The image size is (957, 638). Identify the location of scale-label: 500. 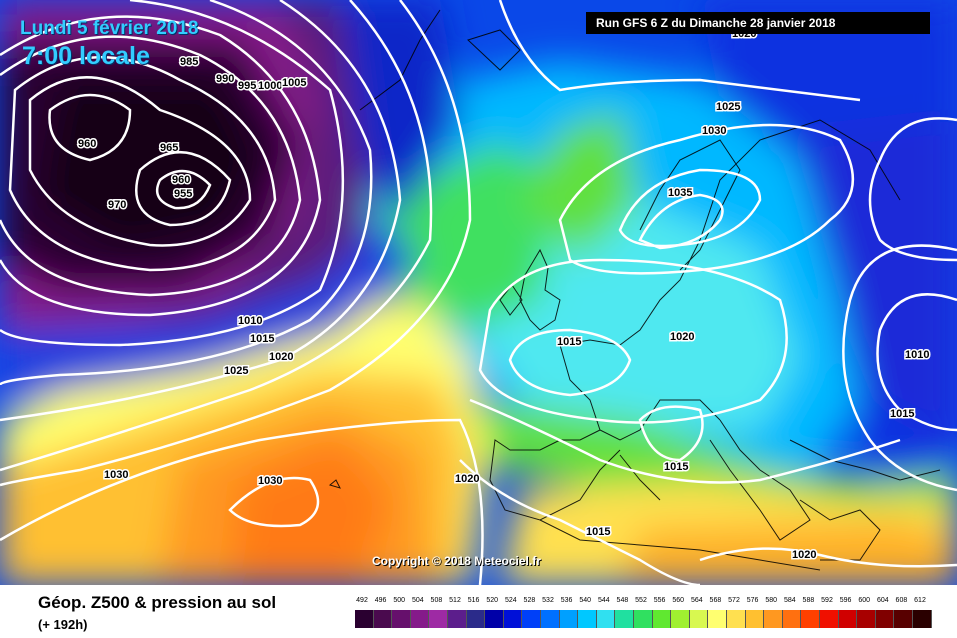
(399, 600).